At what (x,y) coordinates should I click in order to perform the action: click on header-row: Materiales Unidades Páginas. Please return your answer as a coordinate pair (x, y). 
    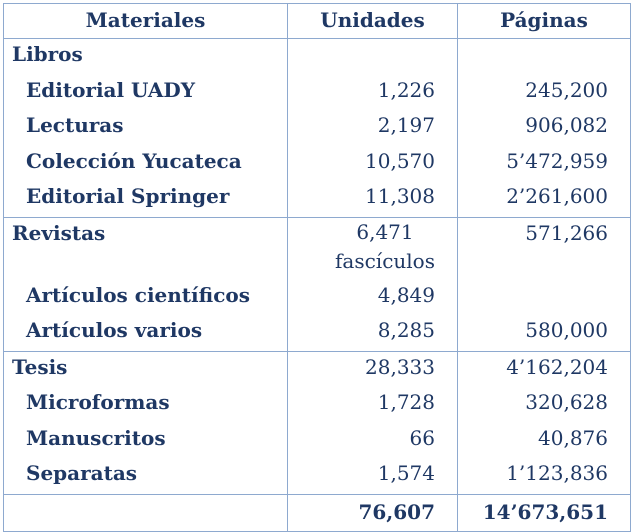
    Looking at the image, I should click on (317, 21).